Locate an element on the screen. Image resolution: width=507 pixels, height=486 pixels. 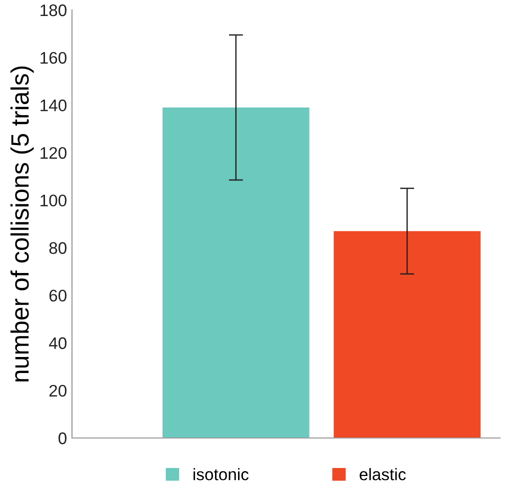
legend-label: isotonic is located at coordinates (221, 474).